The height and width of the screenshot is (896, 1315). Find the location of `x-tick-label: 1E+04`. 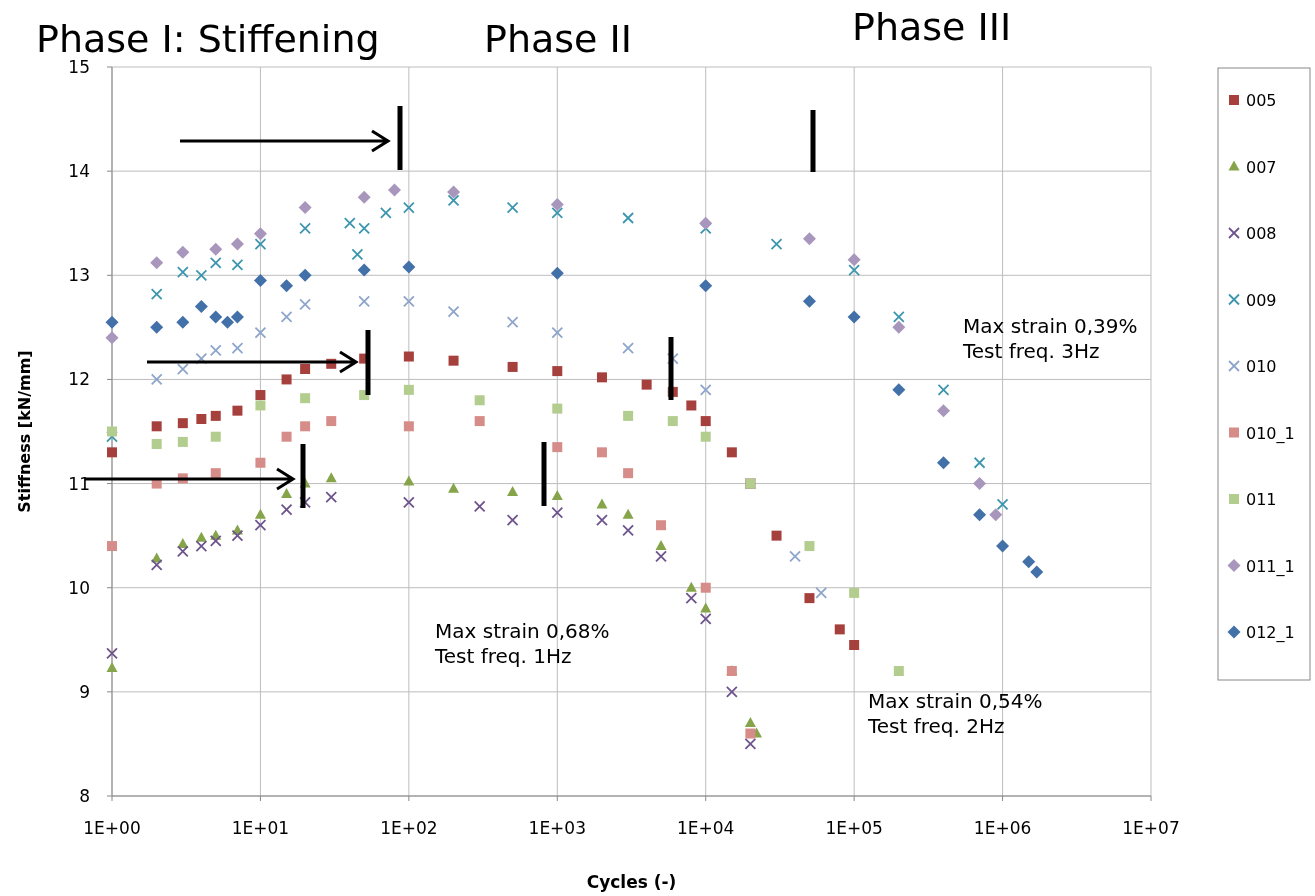

x-tick-label: 1E+04 is located at coordinates (706, 828).